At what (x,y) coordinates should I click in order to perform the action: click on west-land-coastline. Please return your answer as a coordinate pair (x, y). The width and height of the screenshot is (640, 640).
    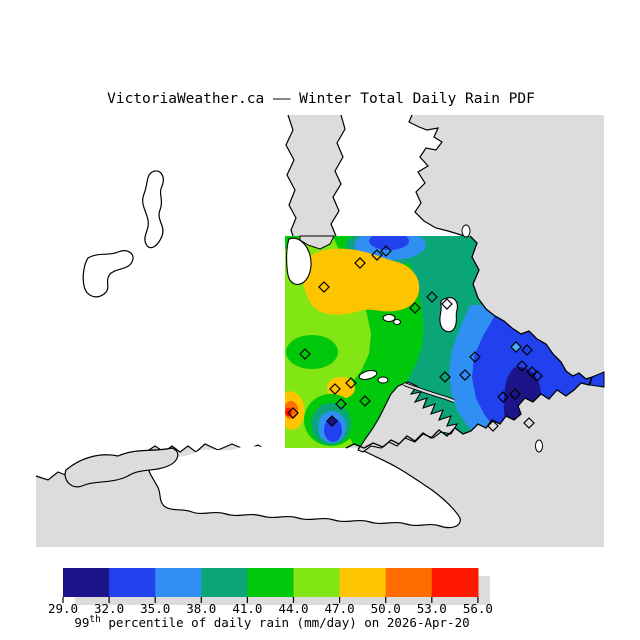
    Looking at the image, I should click on (291, 175).